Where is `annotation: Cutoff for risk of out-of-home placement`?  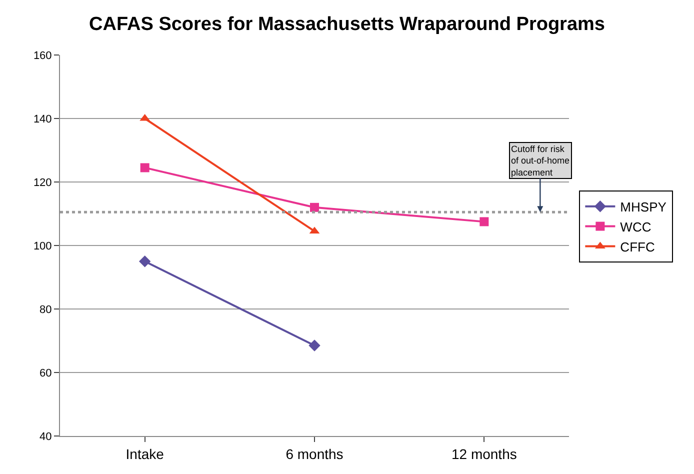 annotation: Cutoff for risk of out-of-home placement is located at coordinates (540, 161).